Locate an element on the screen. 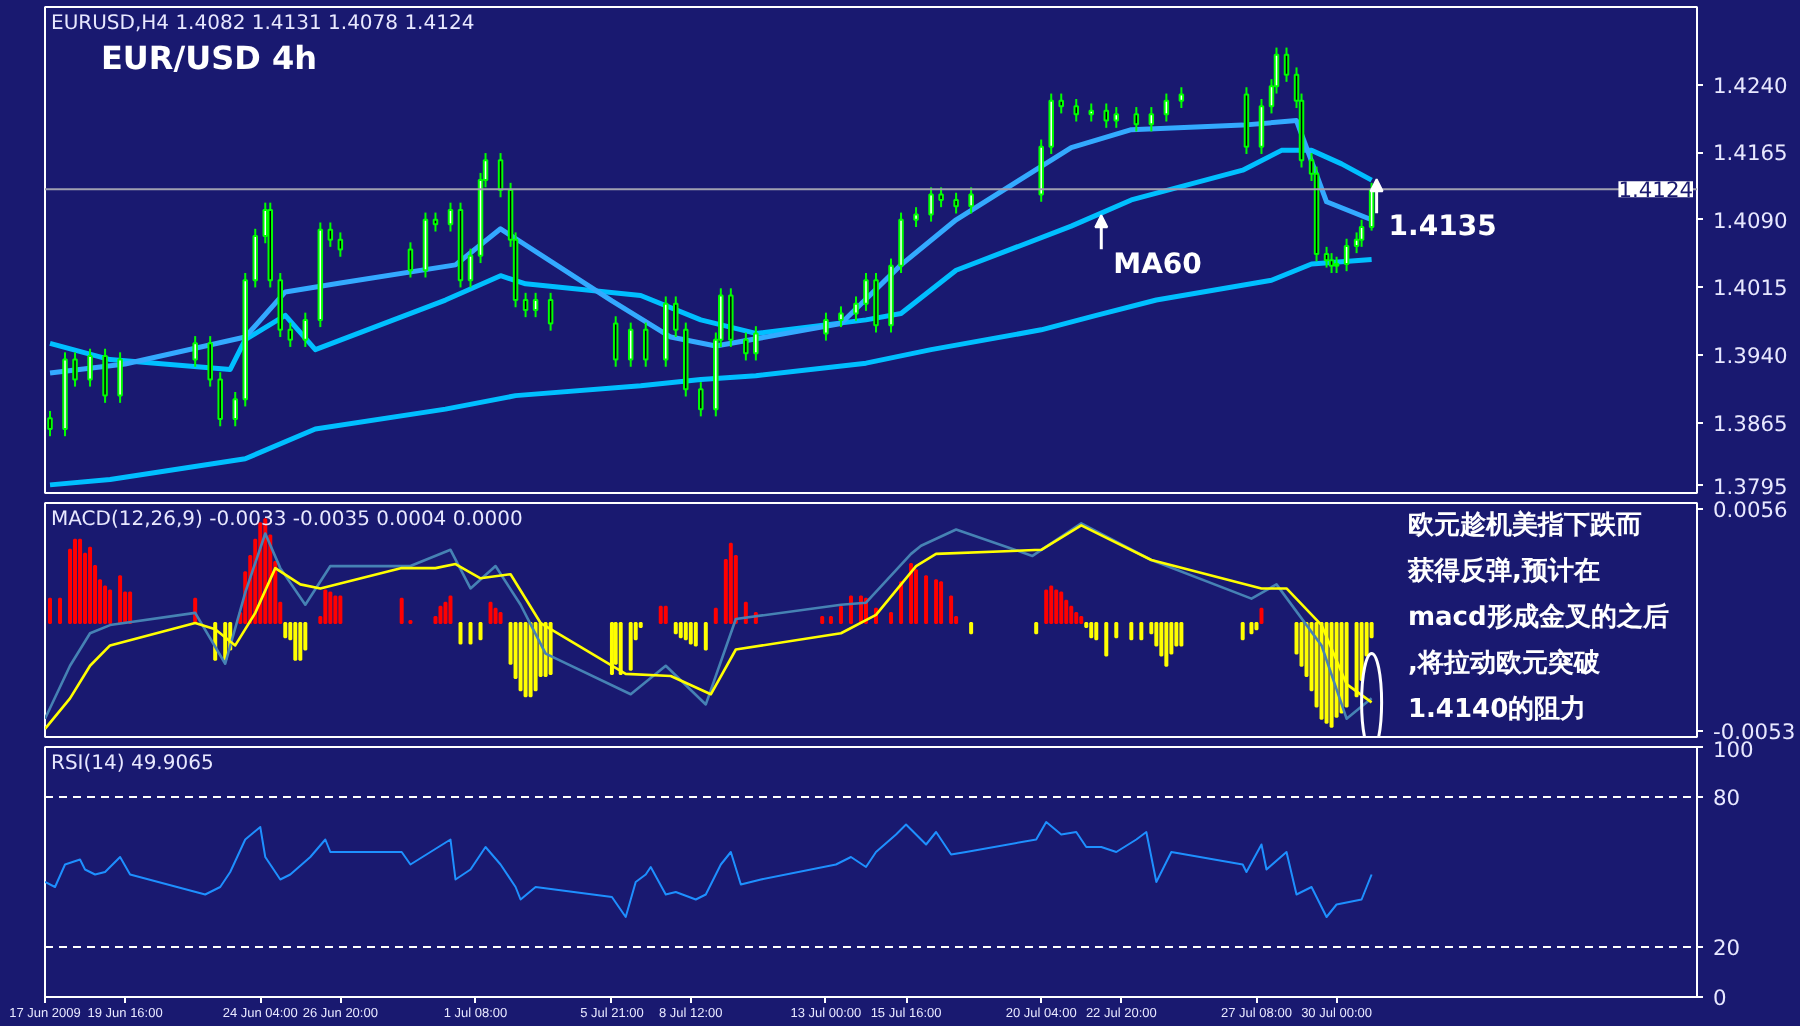 The width and height of the screenshot is (1800, 1026). y-tick-label: 20 is located at coordinates (1727, 948).